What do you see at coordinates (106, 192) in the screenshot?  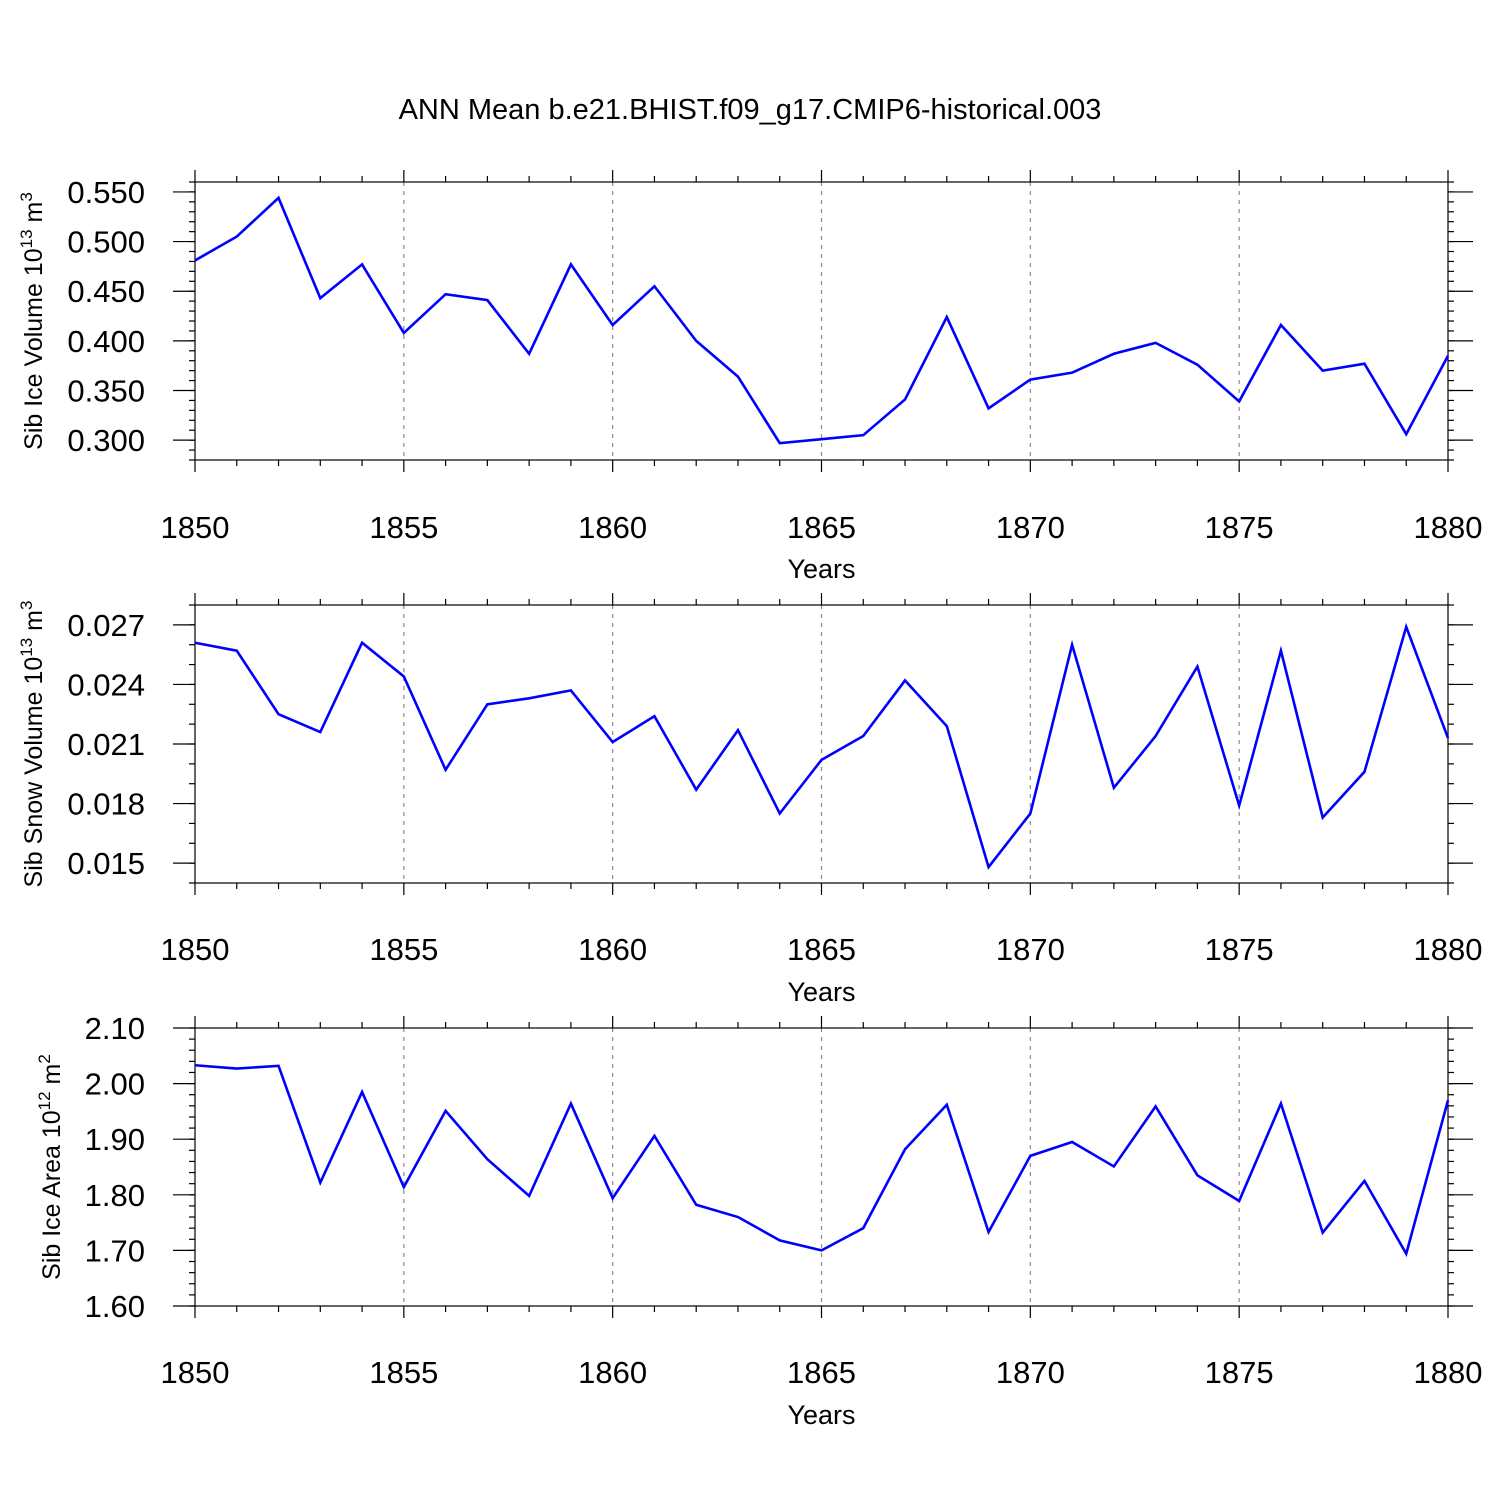 I see `y-tick-label: 0.550` at bounding box center [106, 192].